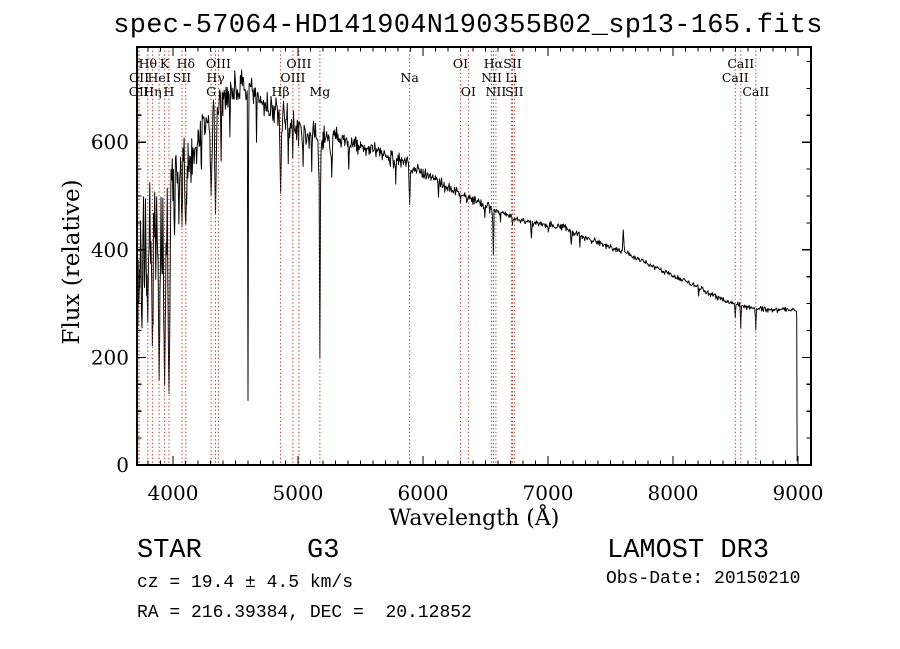 The width and height of the screenshot is (900, 649). I want to click on line-label-Mg: Mg, so click(319, 91).